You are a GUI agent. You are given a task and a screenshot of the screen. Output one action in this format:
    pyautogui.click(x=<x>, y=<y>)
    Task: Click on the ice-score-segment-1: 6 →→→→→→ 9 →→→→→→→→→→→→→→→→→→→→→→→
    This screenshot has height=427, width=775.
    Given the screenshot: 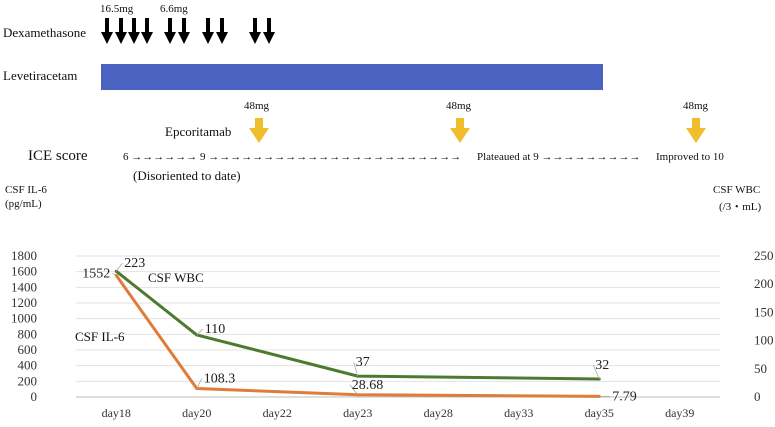 What is the action you would take?
    pyautogui.click(x=292, y=157)
    